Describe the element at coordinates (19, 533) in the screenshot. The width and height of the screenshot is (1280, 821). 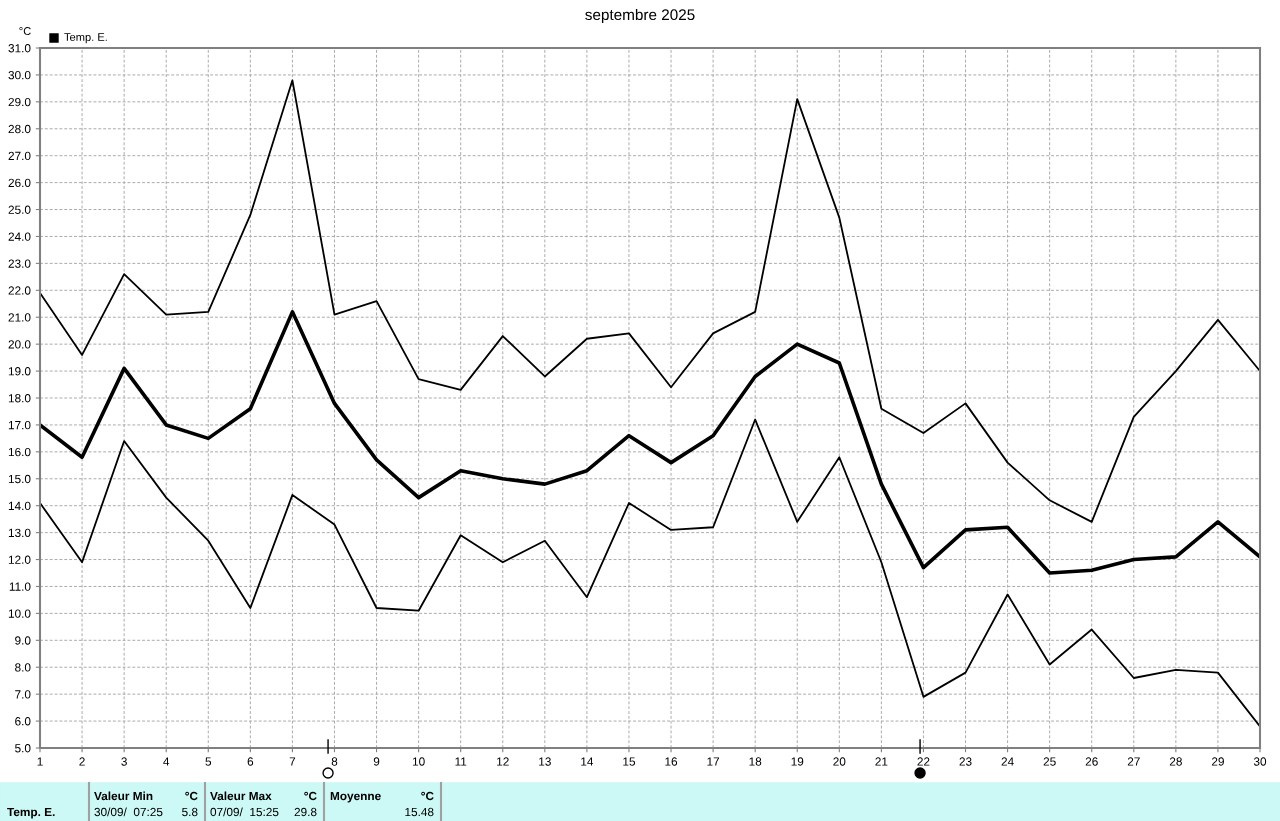
I see `y-tick-label: 13.0` at that location.